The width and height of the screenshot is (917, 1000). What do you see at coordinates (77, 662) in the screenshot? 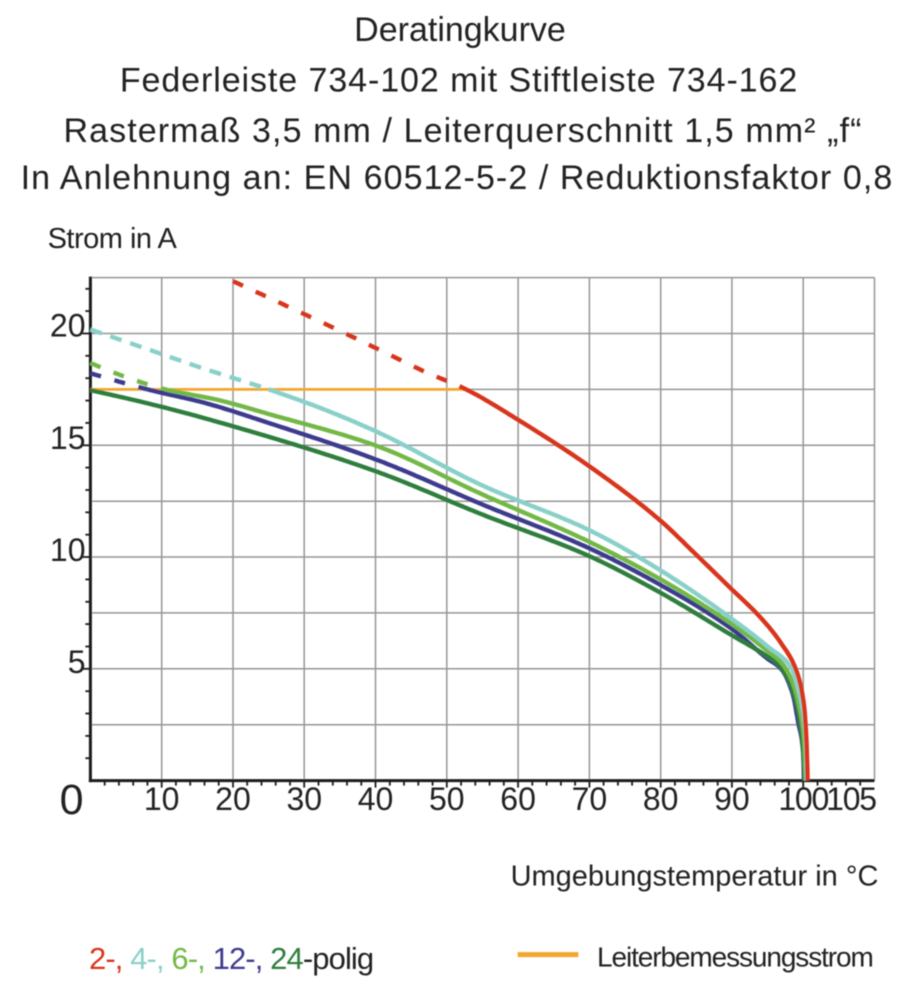
I see `svg-text: 5` at bounding box center [77, 662].